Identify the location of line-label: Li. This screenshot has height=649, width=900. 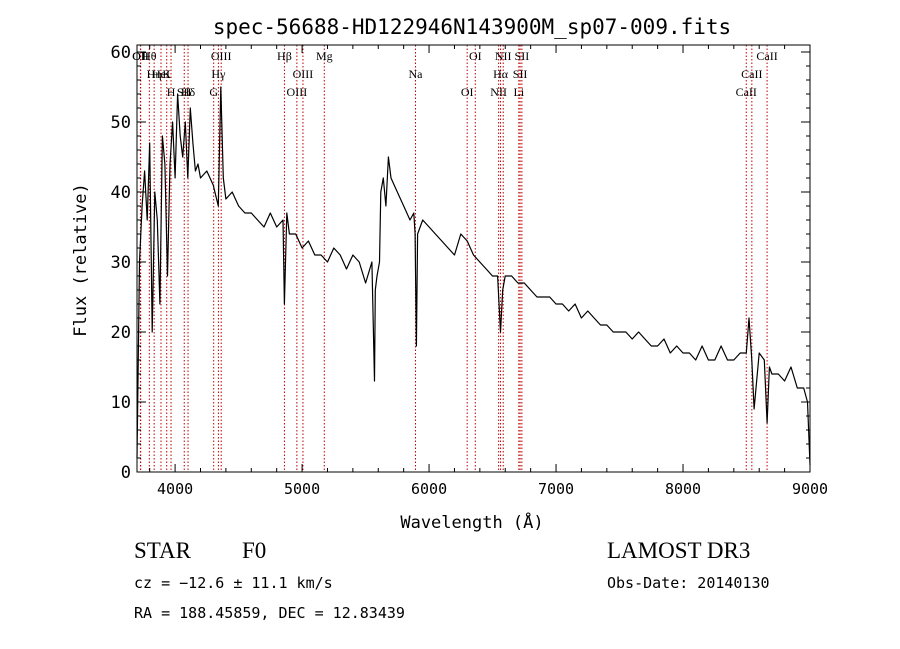
(518, 92).